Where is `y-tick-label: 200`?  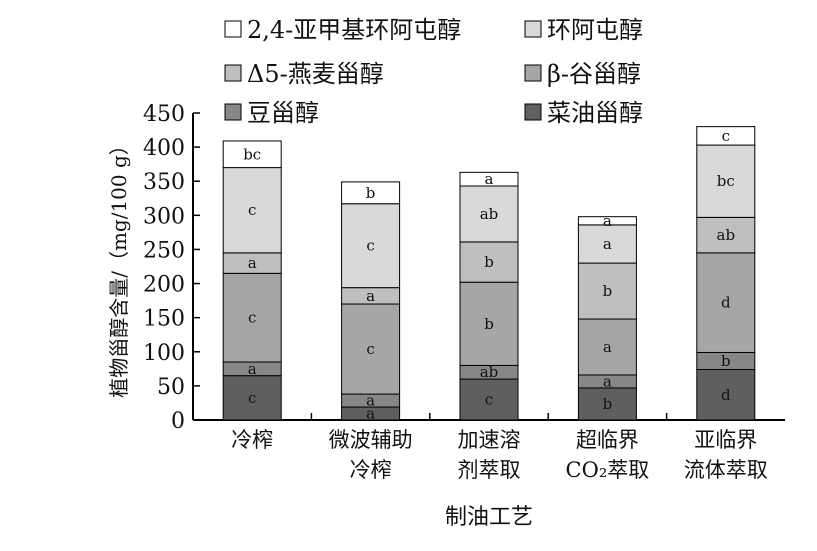
y-tick-label: 200 is located at coordinates (164, 285).